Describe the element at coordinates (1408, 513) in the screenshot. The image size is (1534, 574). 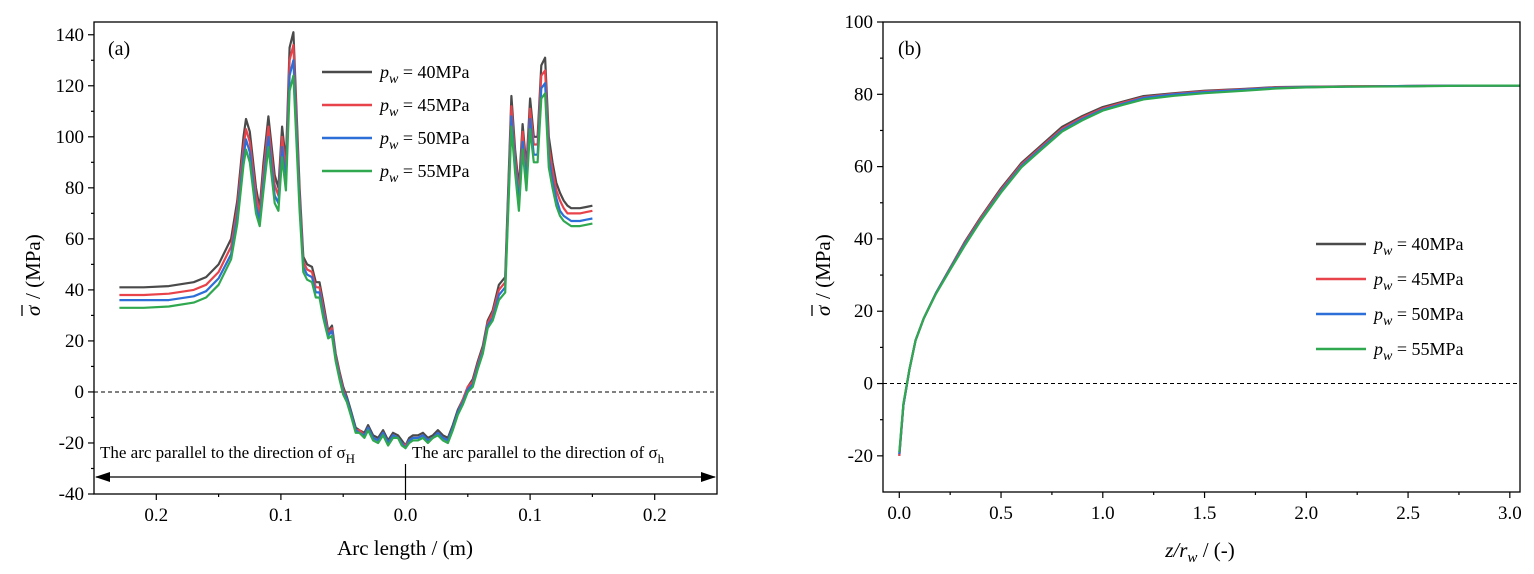
I see `x-tick-label: 2.5` at that location.